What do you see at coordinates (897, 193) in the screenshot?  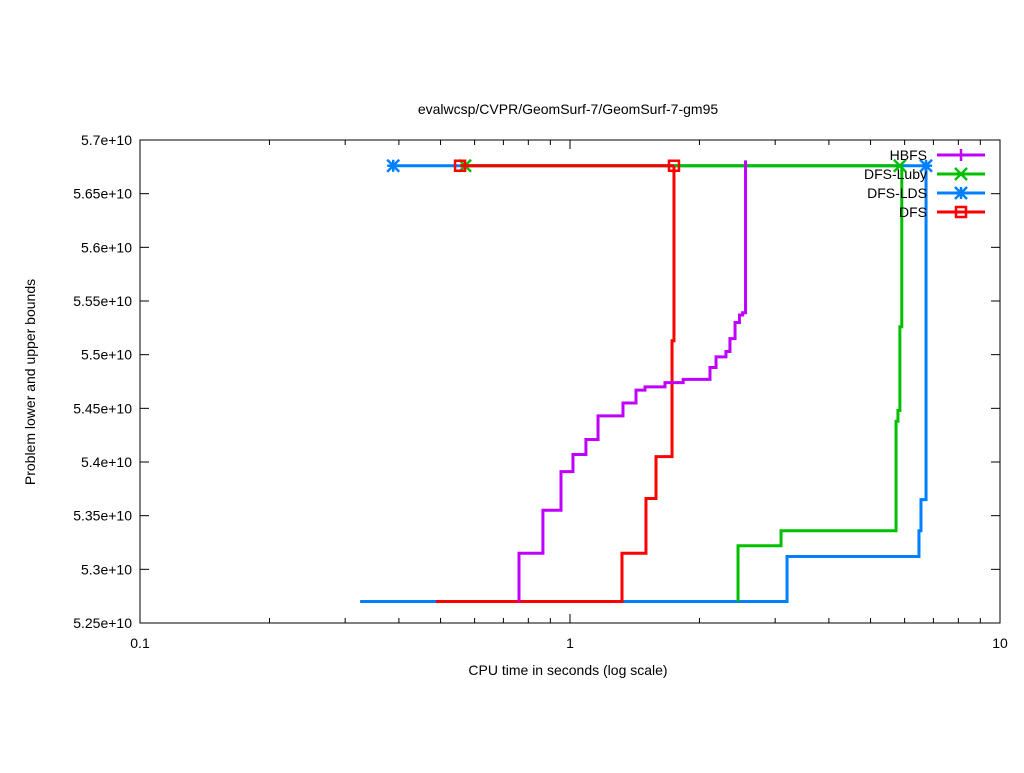 I see `legend-label-dfs-lds: DFS-LDS` at bounding box center [897, 193].